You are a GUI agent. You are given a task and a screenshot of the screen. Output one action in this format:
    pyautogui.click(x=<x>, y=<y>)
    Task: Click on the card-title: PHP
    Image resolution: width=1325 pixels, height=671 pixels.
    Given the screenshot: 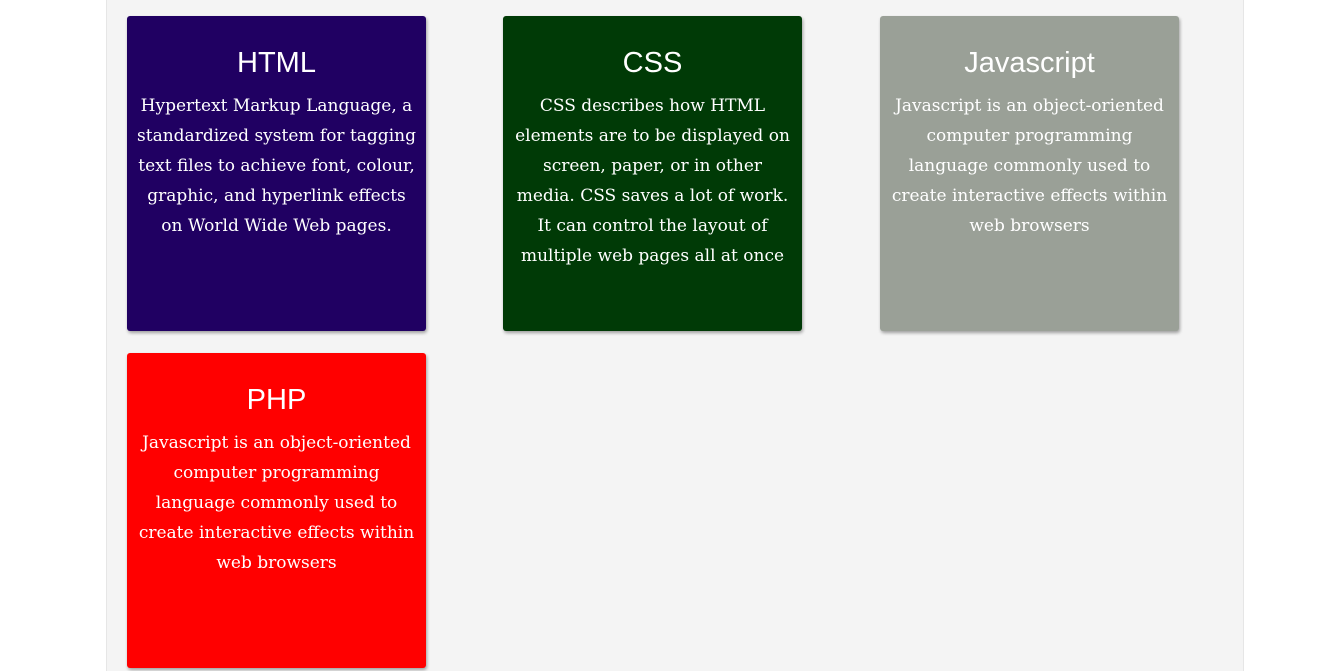 What is the action you would take?
    pyautogui.click(x=276, y=400)
    